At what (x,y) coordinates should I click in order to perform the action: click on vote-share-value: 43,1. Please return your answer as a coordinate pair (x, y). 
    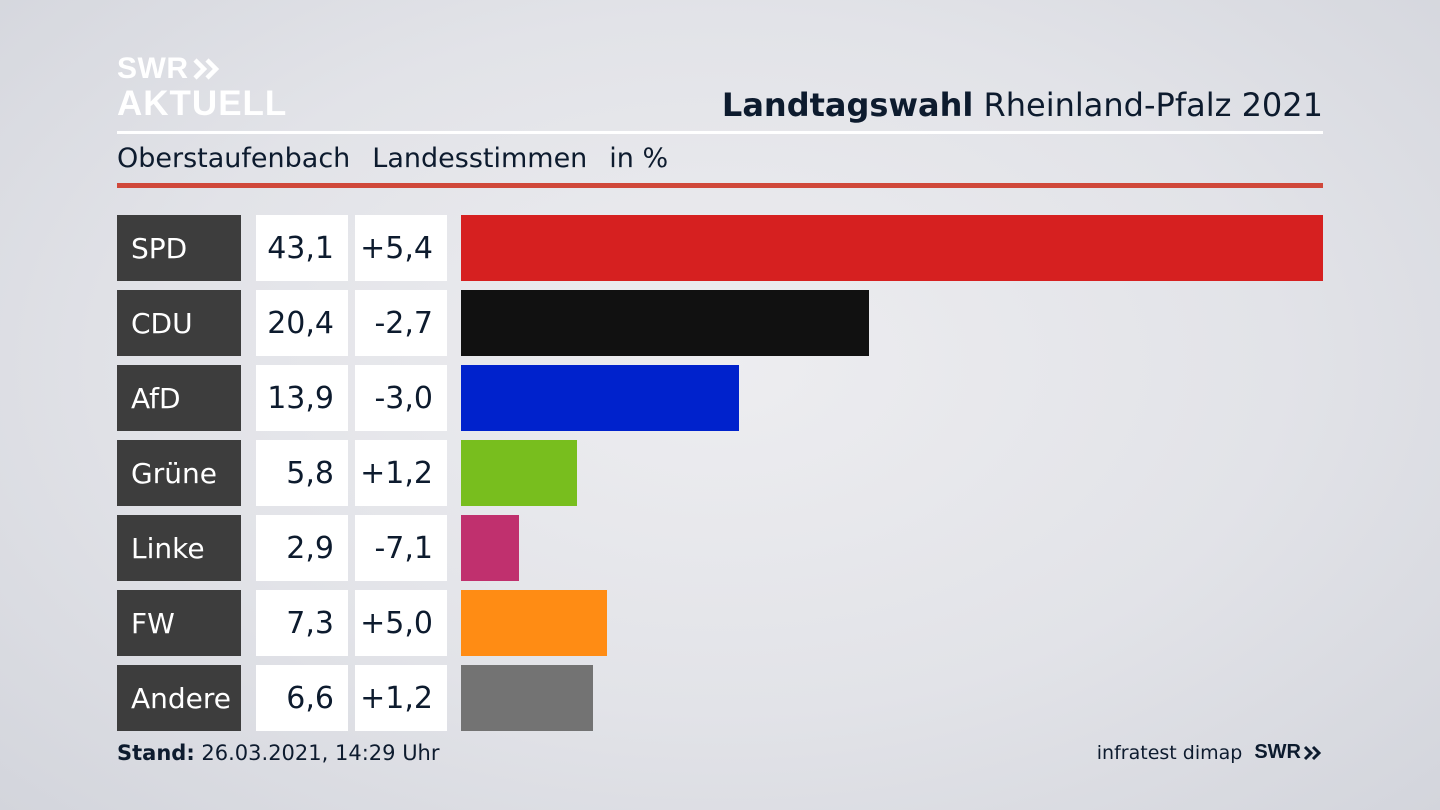
    Looking at the image, I should click on (302, 248).